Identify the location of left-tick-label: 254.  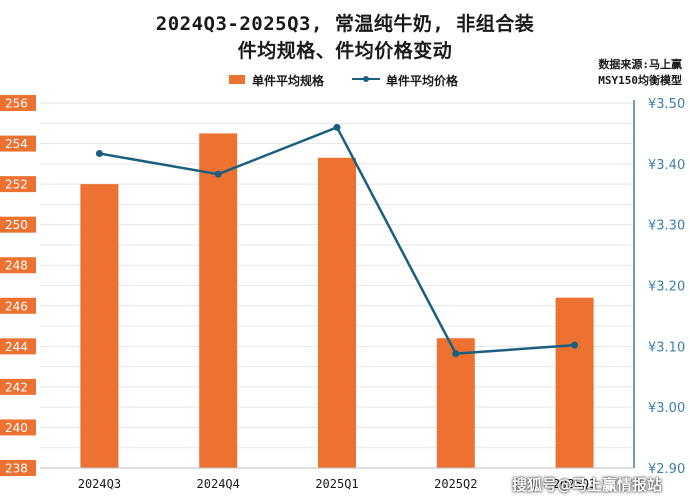
(16, 144).